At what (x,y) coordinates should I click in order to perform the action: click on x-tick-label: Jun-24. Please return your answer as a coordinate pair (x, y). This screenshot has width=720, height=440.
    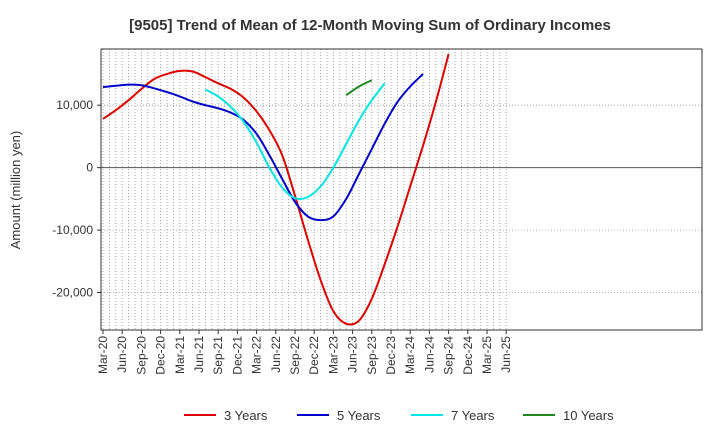
    Looking at the image, I should click on (429, 354).